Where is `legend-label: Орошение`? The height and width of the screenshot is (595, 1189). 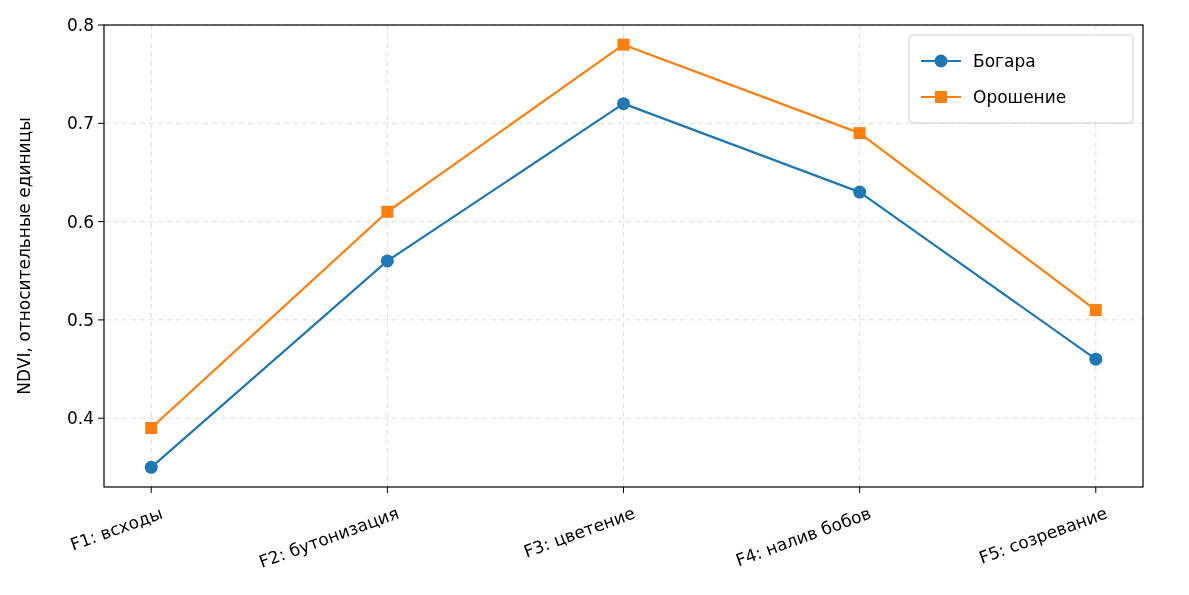
legend-label: Орошение is located at coordinates (1020, 96).